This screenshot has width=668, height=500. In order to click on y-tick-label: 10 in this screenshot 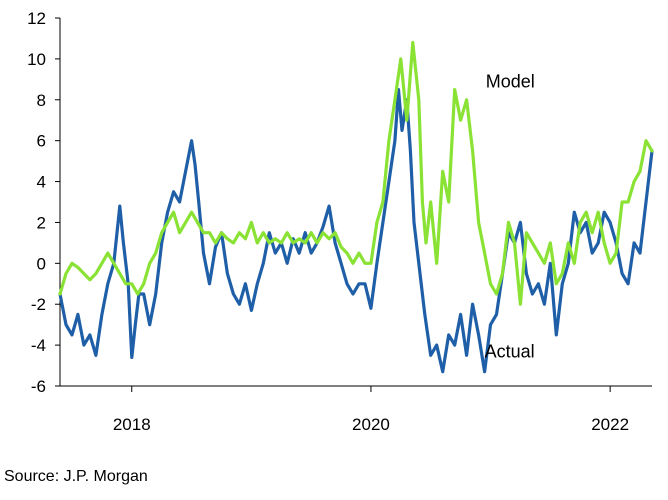, I will do `click(36, 59)`.